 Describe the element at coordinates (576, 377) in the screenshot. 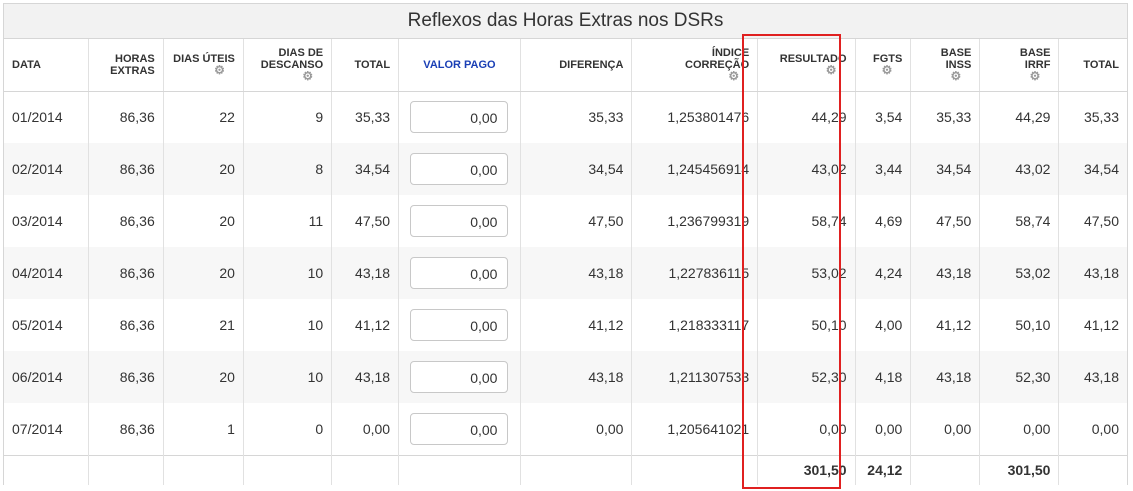

I see `cell-diferenca: 43,18` at that location.